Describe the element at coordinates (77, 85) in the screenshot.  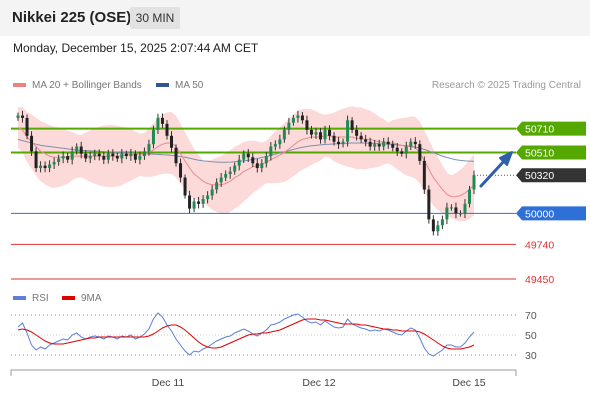
I see `ma20-legend: MA 20 + Bollinger Bands` at that location.